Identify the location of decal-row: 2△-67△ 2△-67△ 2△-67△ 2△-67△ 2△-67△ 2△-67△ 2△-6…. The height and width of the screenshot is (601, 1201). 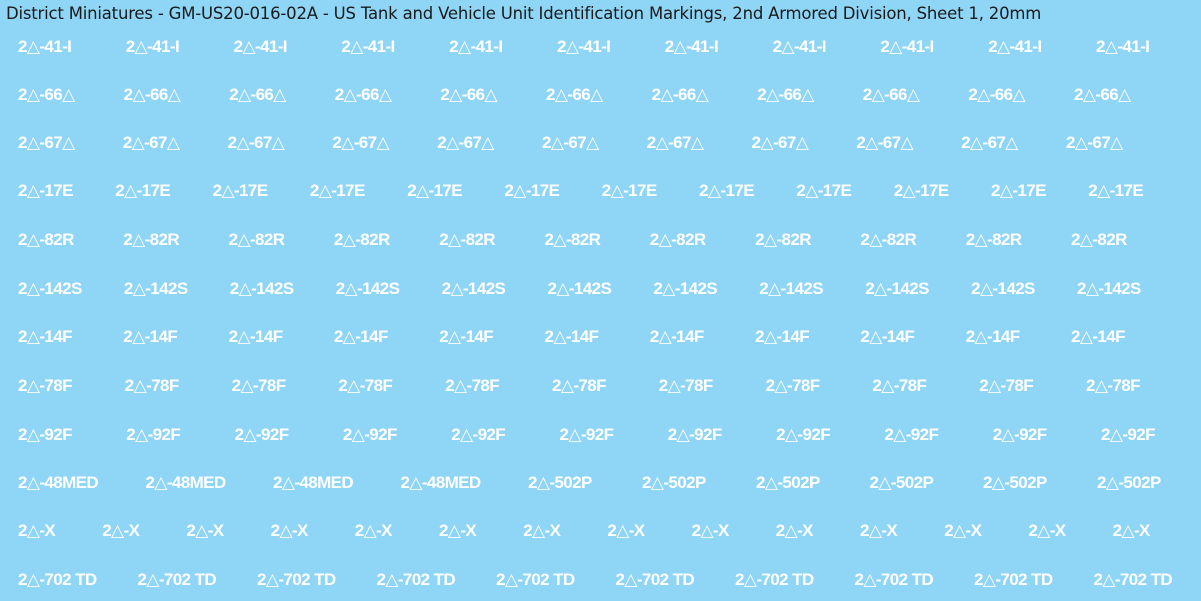
(600, 143).